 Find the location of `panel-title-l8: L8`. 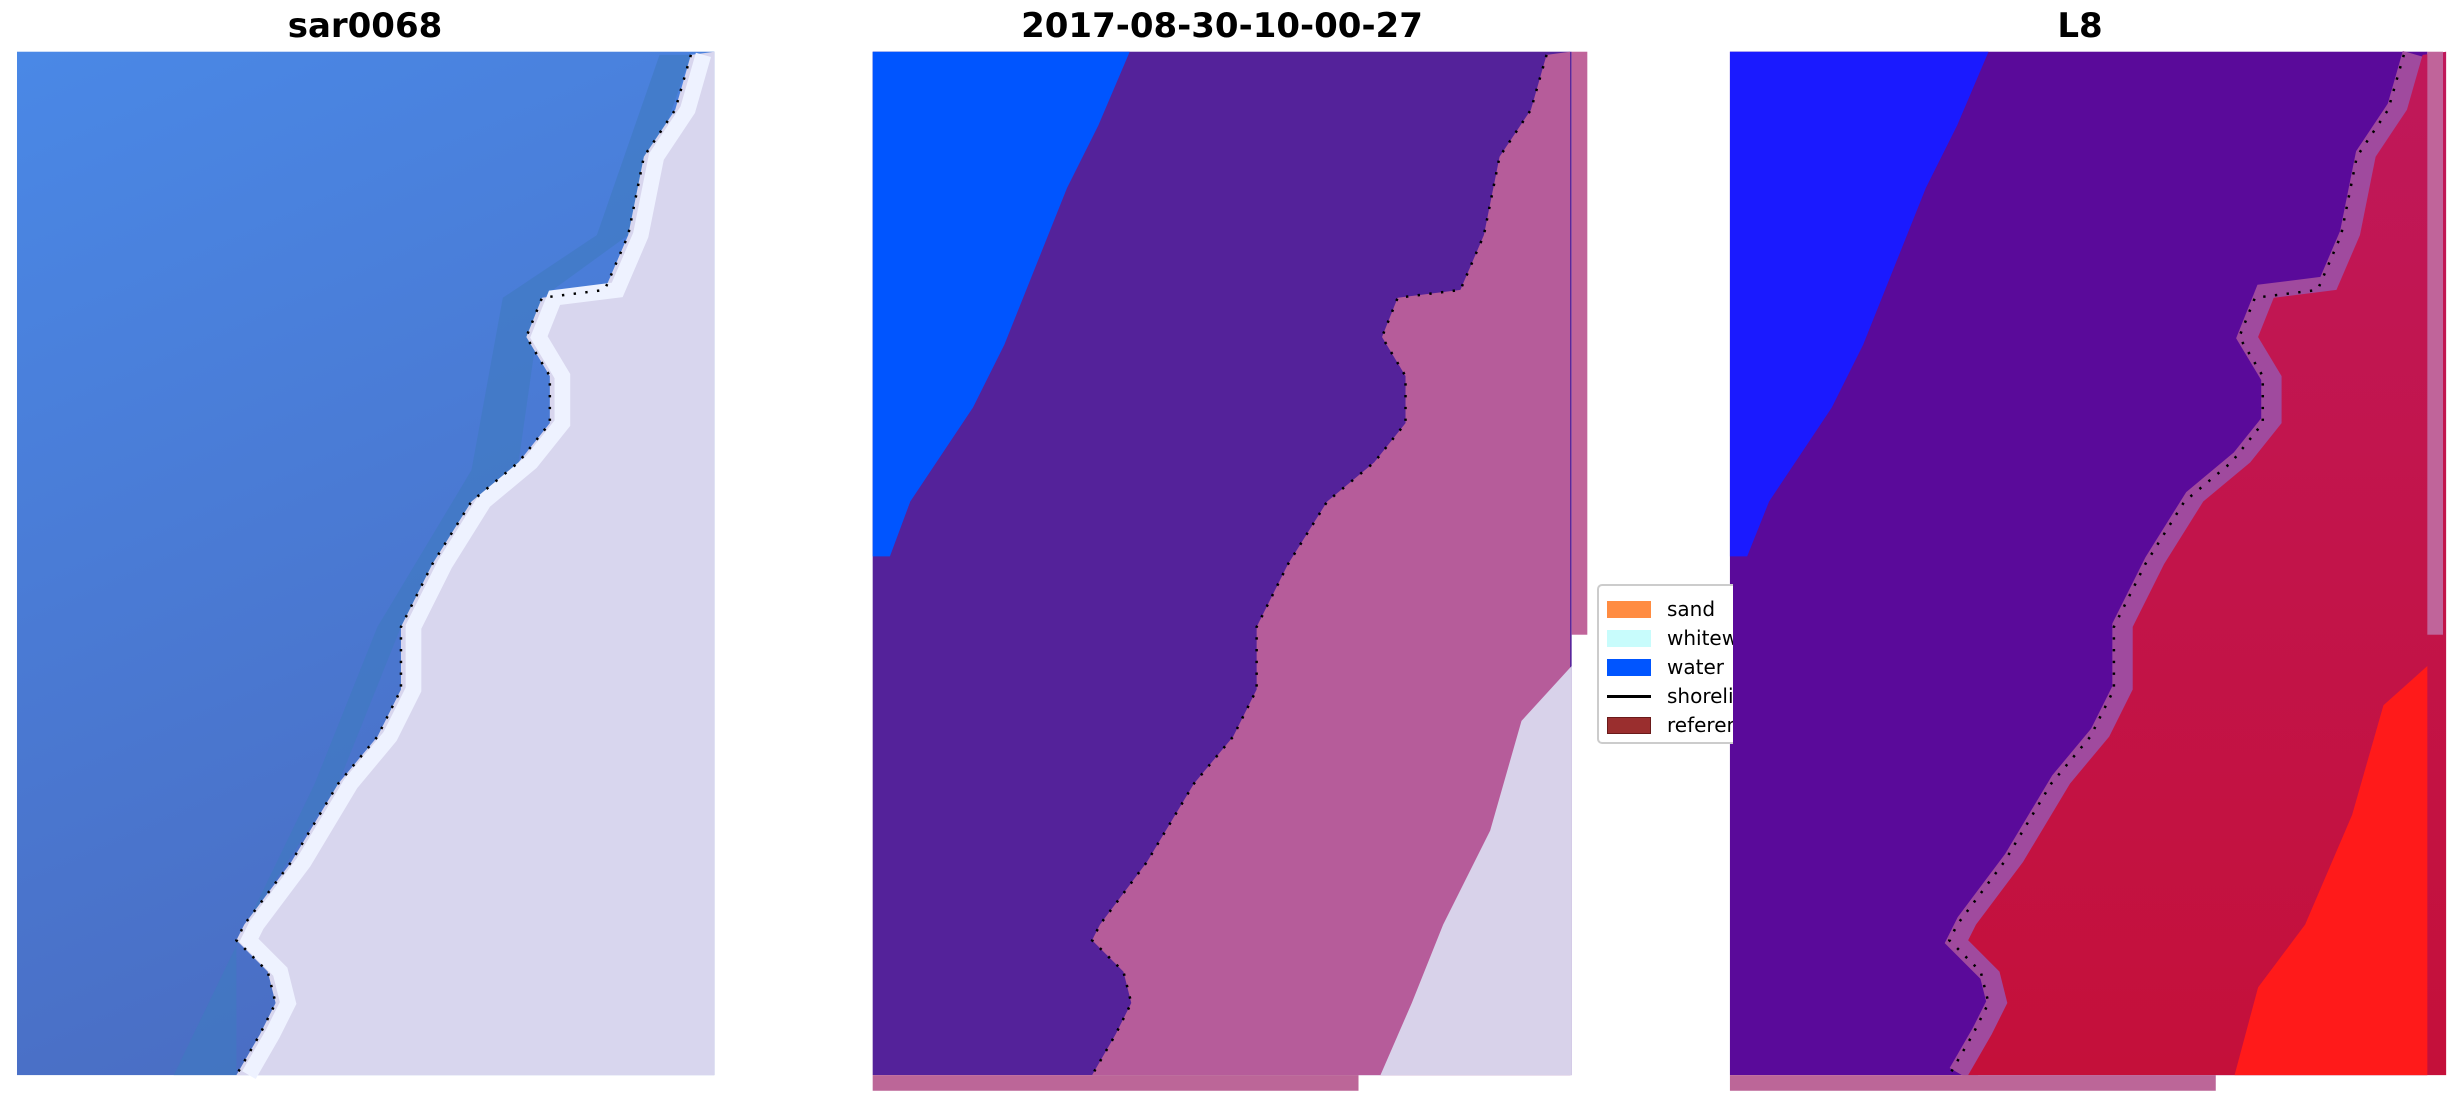

panel-title-l8: L8 is located at coordinates (2080, 26).